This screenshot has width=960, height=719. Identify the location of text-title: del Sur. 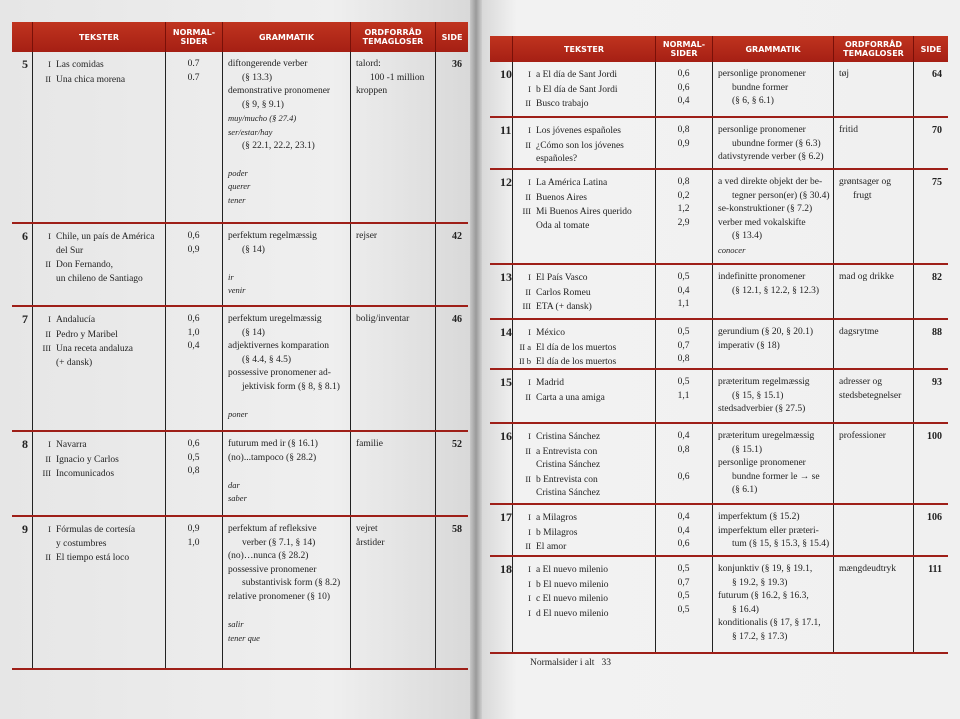
(70, 250).